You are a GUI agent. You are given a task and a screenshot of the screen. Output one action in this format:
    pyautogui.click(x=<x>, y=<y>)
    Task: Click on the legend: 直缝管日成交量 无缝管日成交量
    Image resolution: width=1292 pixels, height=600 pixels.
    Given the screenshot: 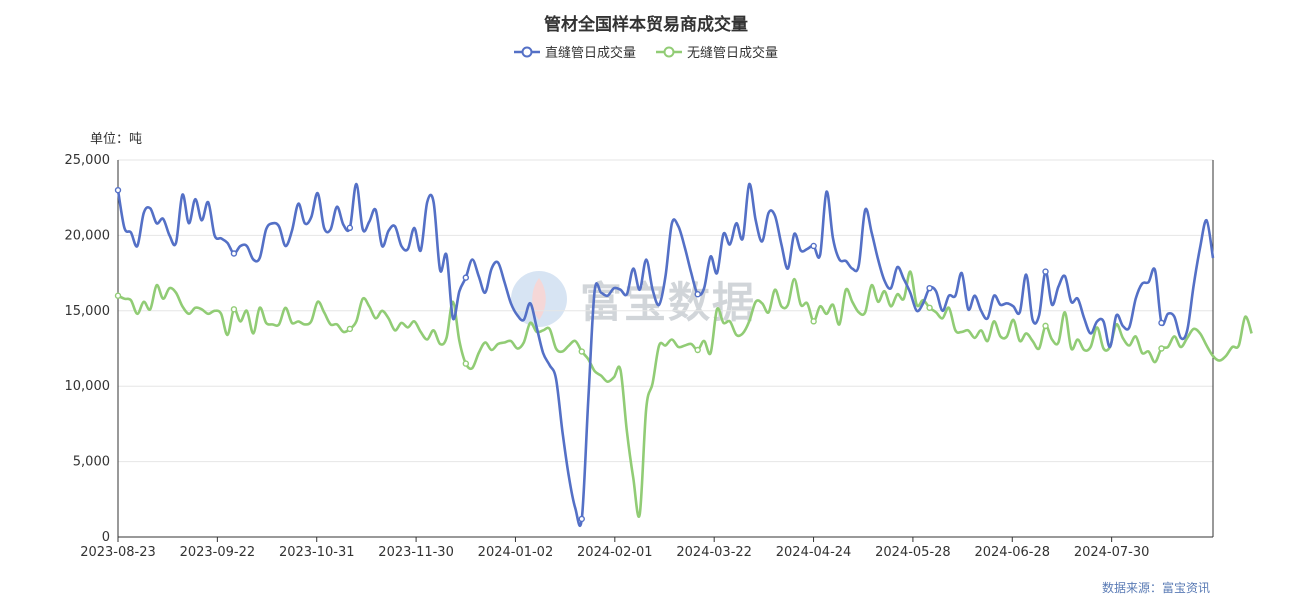 What is the action you would take?
    pyautogui.click(x=646, y=51)
    